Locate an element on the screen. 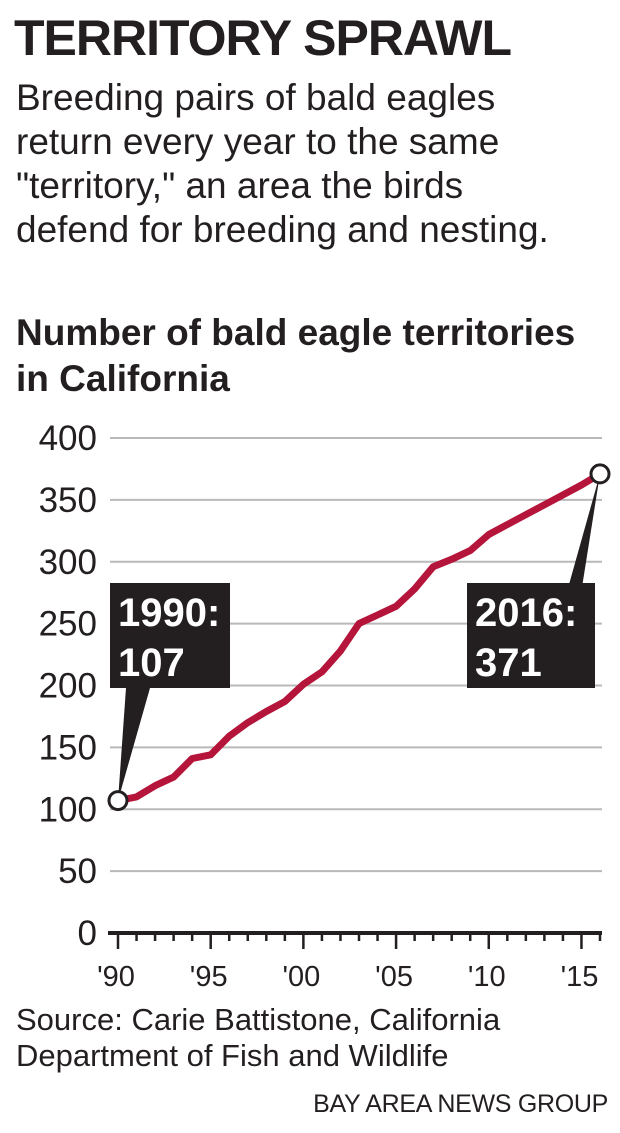 This screenshot has width=620, height=1133. y-axis-tick-labels: 0 50 100 150 200 250 300 350 400 is located at coordinates (68, 686).